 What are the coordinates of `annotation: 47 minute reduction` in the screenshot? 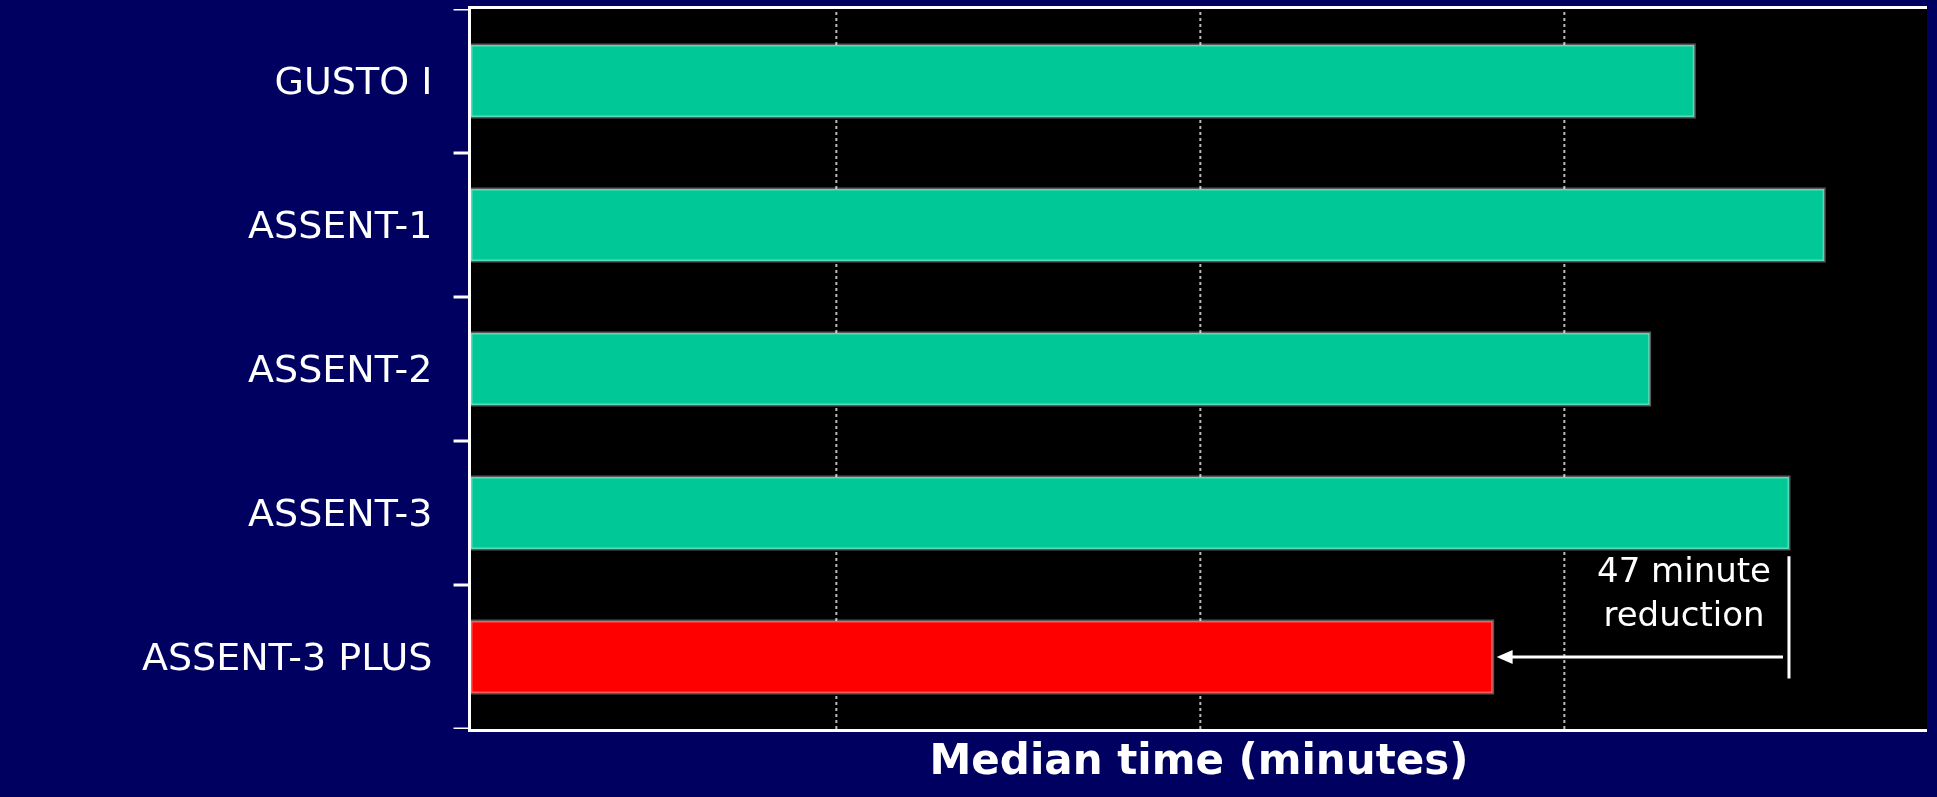 It's located at (1684, 592).